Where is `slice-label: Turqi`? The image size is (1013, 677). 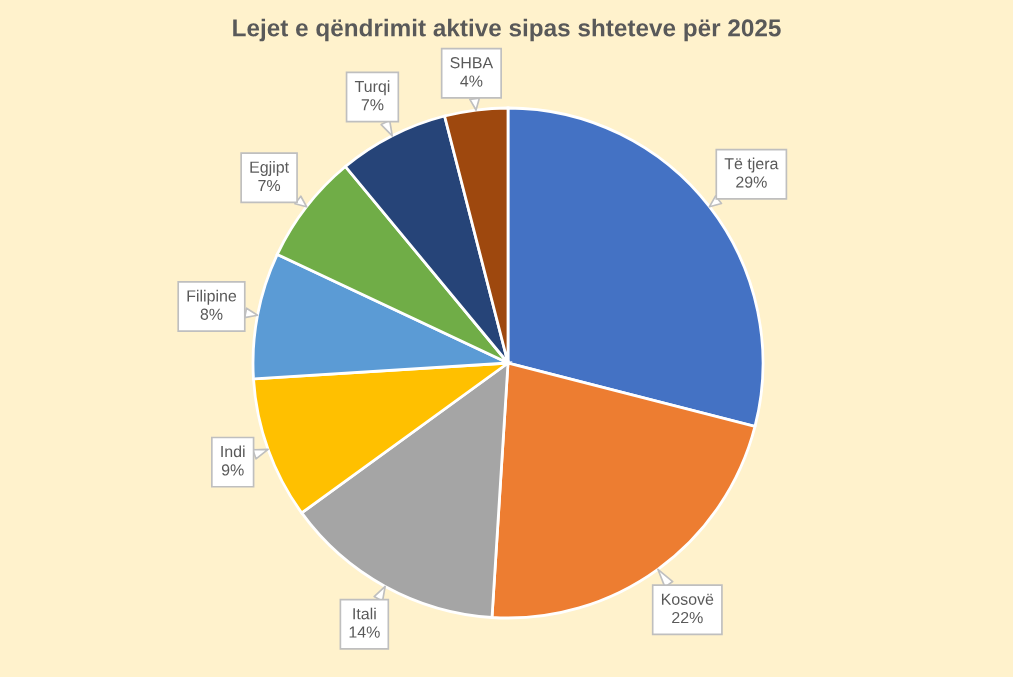
slice-label: Turqi is located at coordinates (372, 88).